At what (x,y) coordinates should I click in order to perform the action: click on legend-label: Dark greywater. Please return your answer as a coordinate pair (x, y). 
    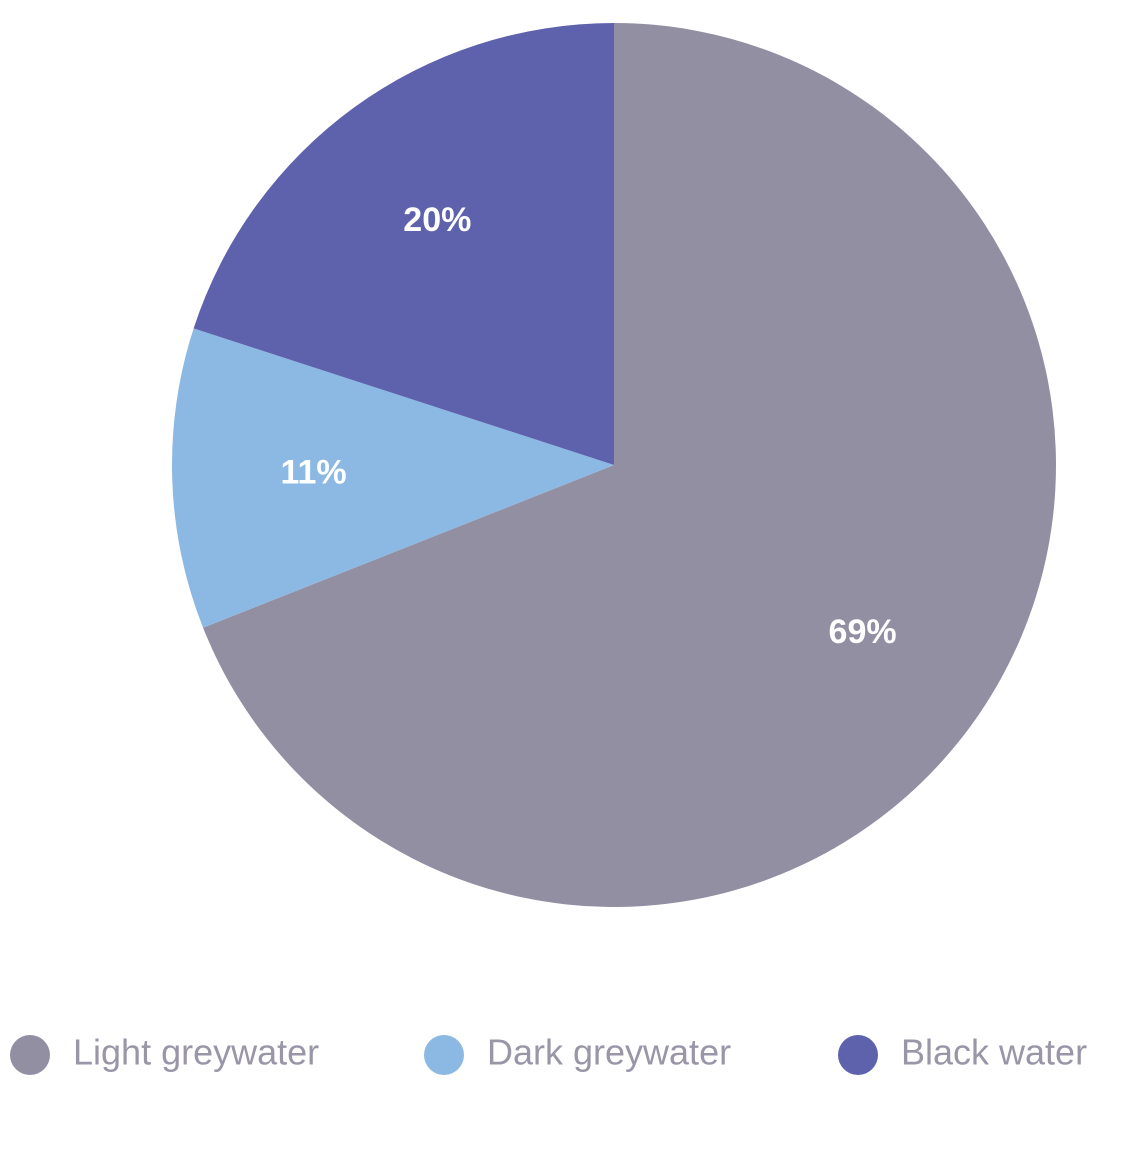
    Looking at the image, I should click on (609, 1052).